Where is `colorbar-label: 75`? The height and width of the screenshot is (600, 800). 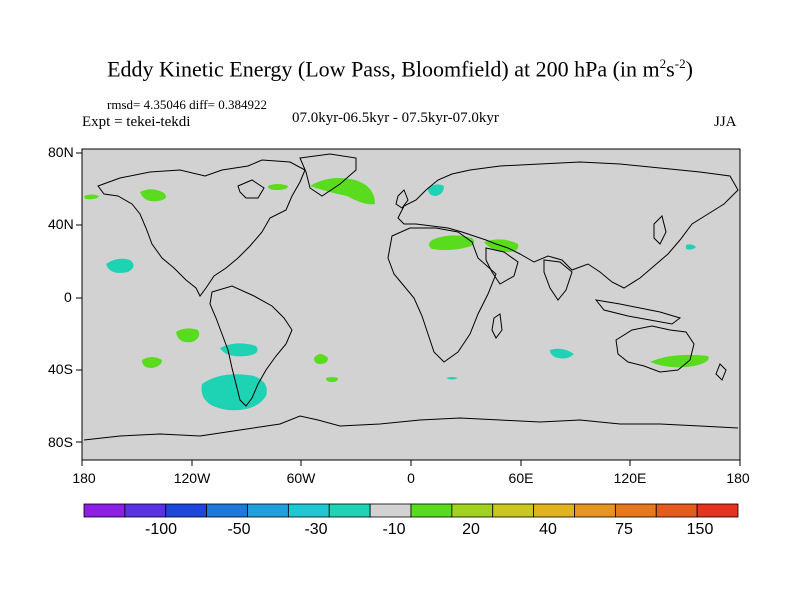
colorbar-label: 75 is located at coordinates (624, 529).